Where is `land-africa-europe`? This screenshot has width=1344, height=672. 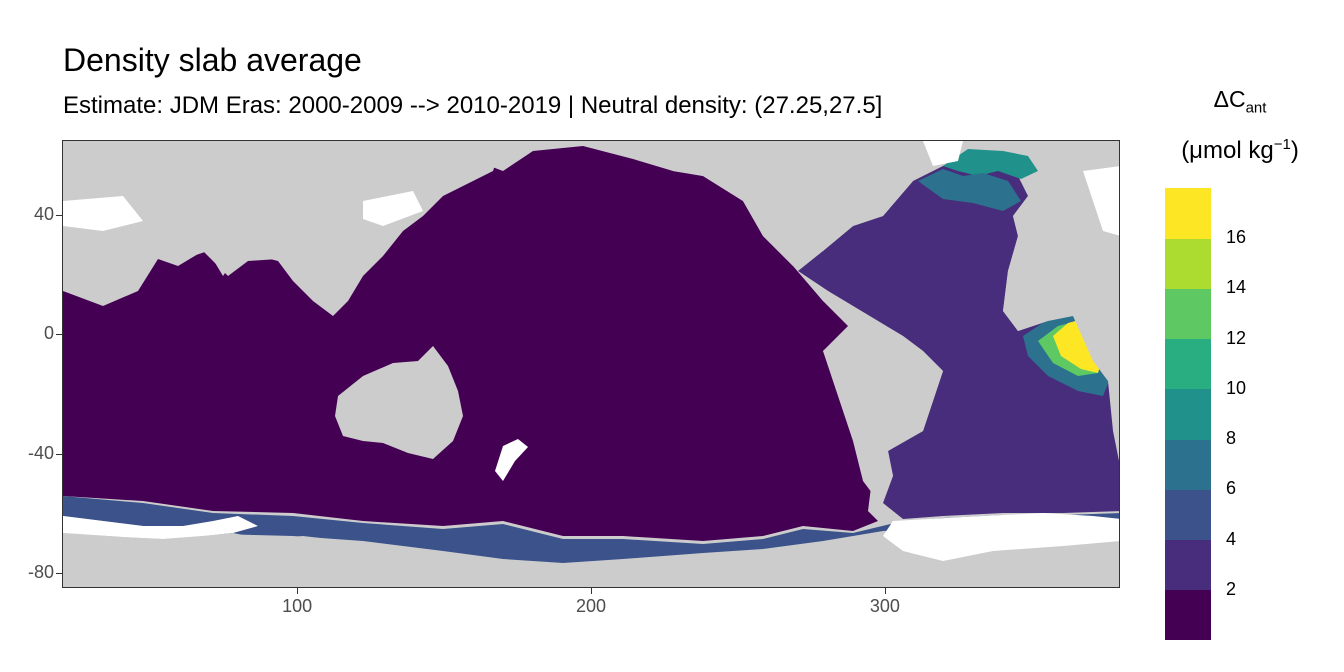 land-africa-europe is located at coordinates (1061, 299).